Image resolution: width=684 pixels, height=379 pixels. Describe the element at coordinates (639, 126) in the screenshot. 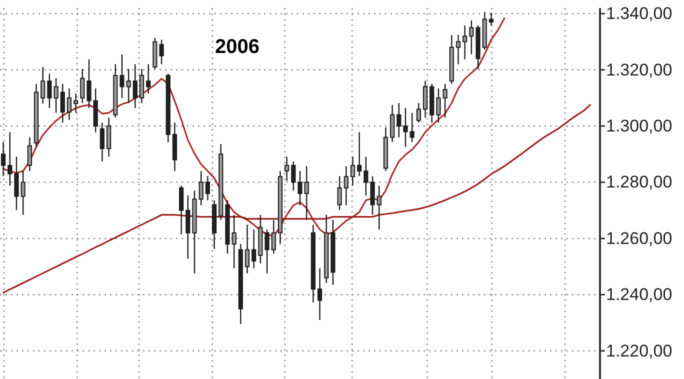

I see `y-tick-label: 1.300,00` at that location.